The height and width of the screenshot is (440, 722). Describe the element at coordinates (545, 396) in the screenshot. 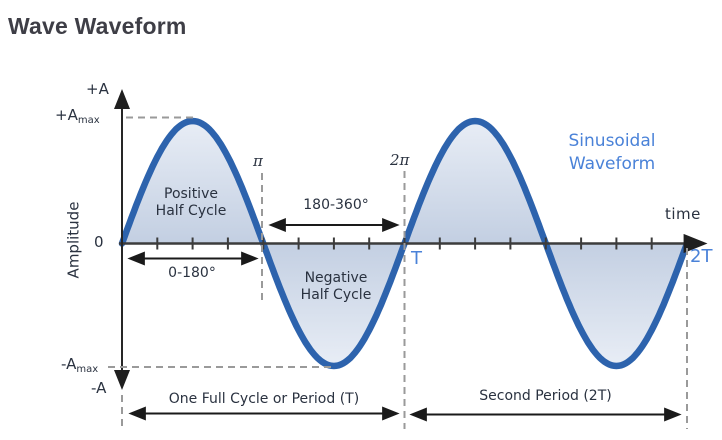

I see `second-period-label: Second Period (2T)` at that location.